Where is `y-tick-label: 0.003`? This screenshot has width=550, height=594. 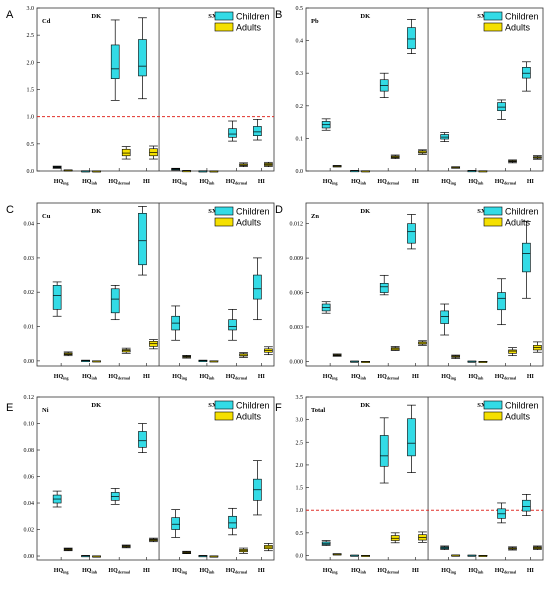
y-tick-label: 0.003 is located at coordinates (297, 328).